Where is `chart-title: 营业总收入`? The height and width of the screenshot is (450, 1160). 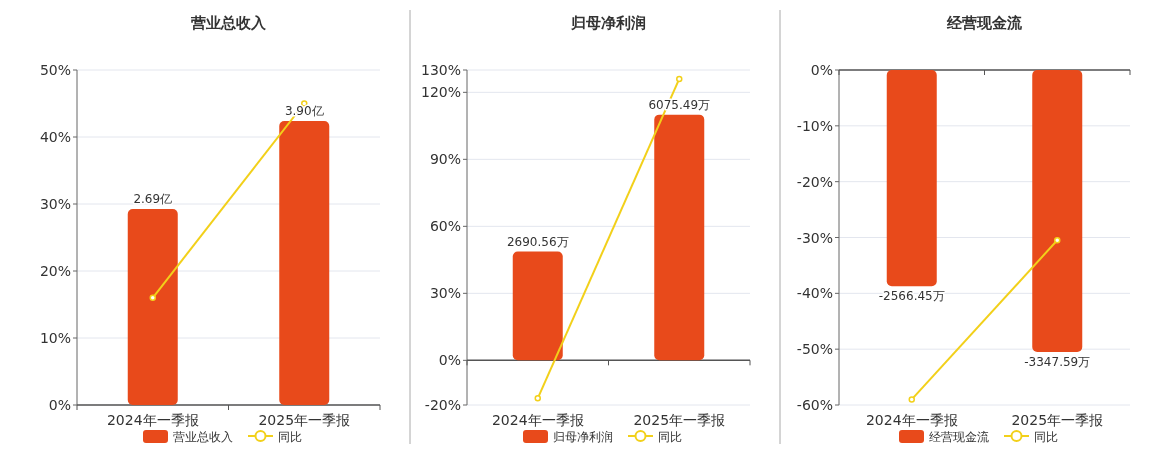
chart-title: 营业总收入 is located at coordinates (228, 23).